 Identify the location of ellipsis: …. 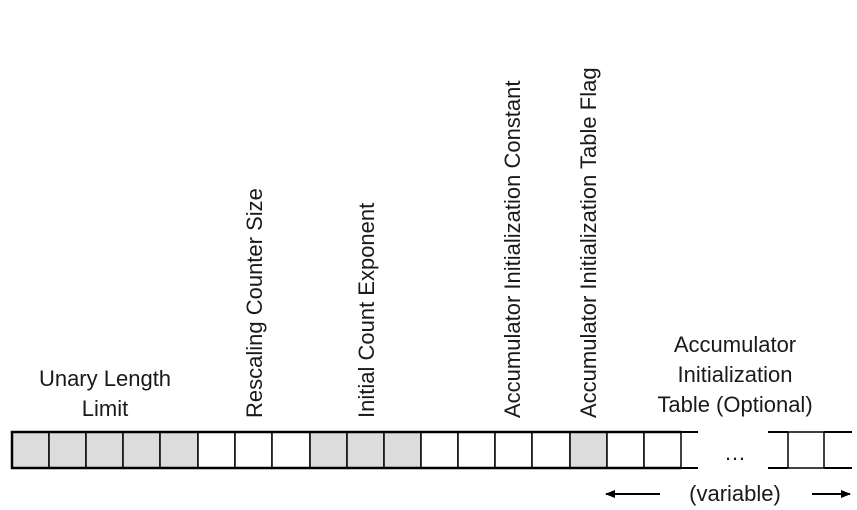
(735, 452).